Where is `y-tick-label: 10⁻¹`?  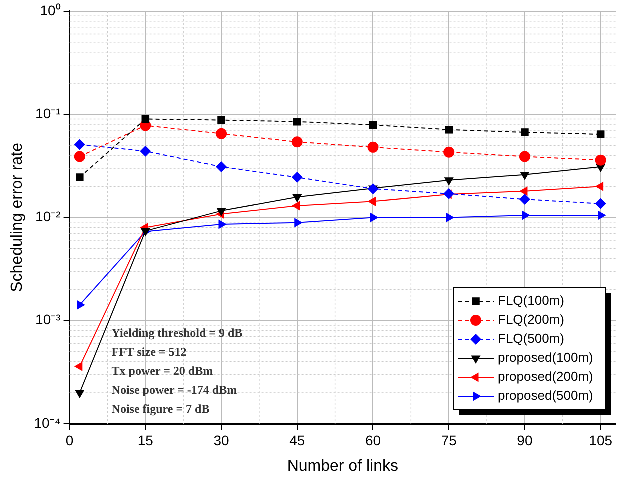
y-tick-label: 10⁻¹ is located at coordinates (49, 113).